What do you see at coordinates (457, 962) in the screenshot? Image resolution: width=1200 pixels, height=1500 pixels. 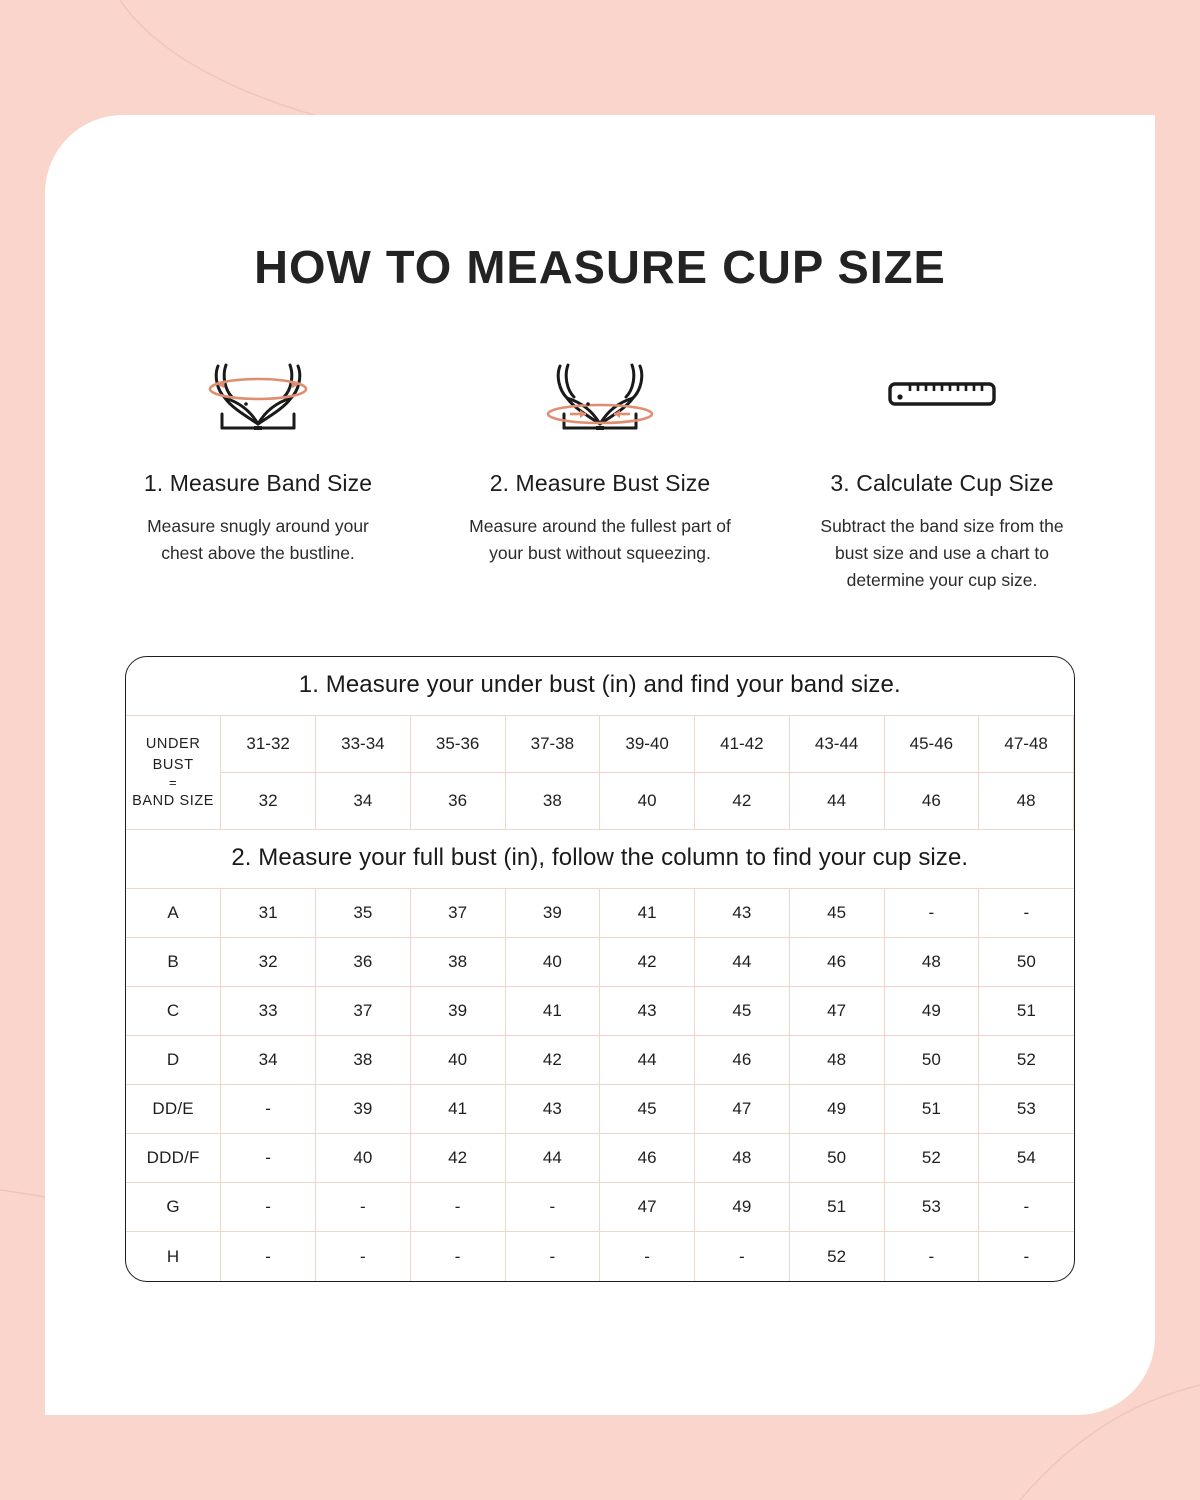 I see `cup-value: 38` at bounding box center [457, 962].